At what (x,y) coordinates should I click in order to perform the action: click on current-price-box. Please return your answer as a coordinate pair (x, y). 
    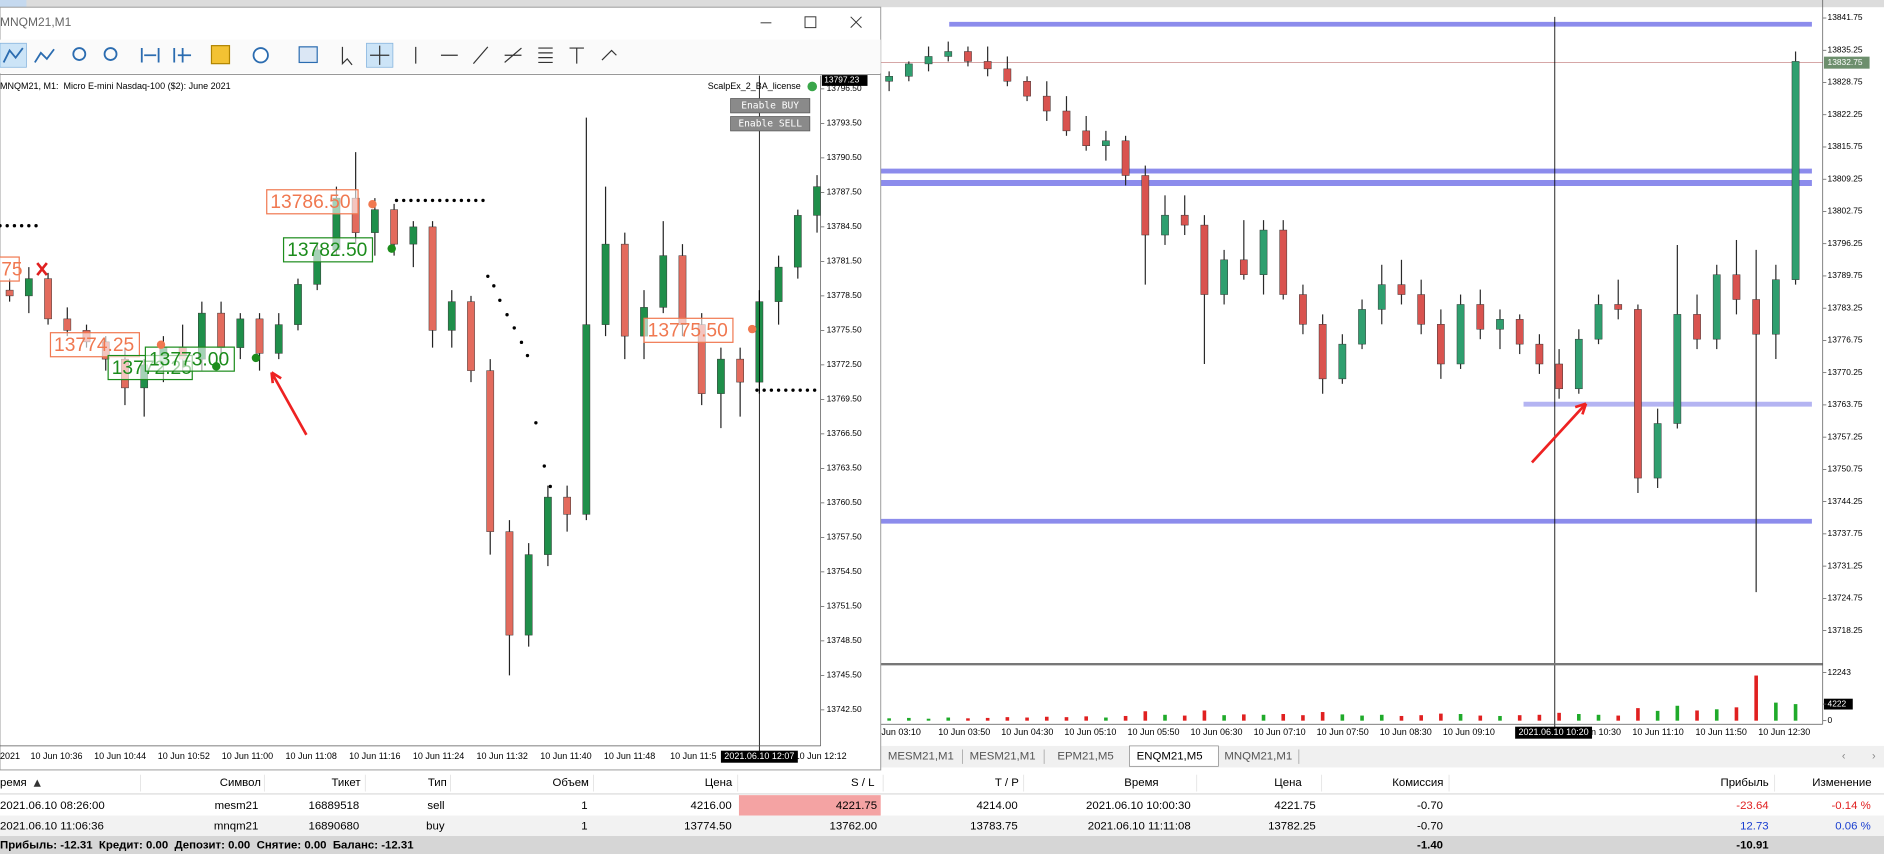
    Looking at the image, I should click on (1846, 62).